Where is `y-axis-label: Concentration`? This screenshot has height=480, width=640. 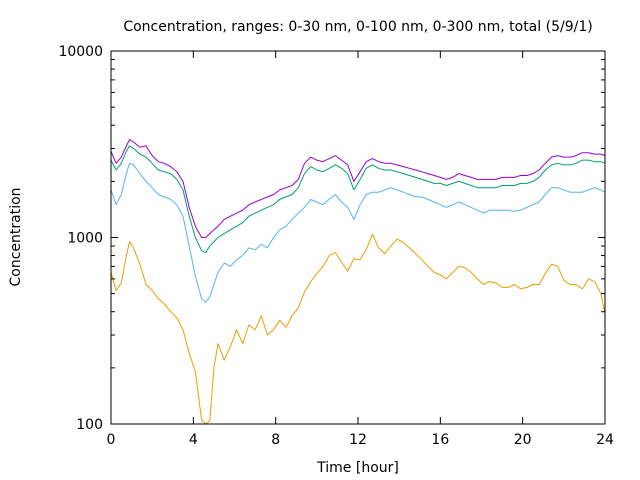 y-axis-label: Concentration is located at coordinates (16, 236).